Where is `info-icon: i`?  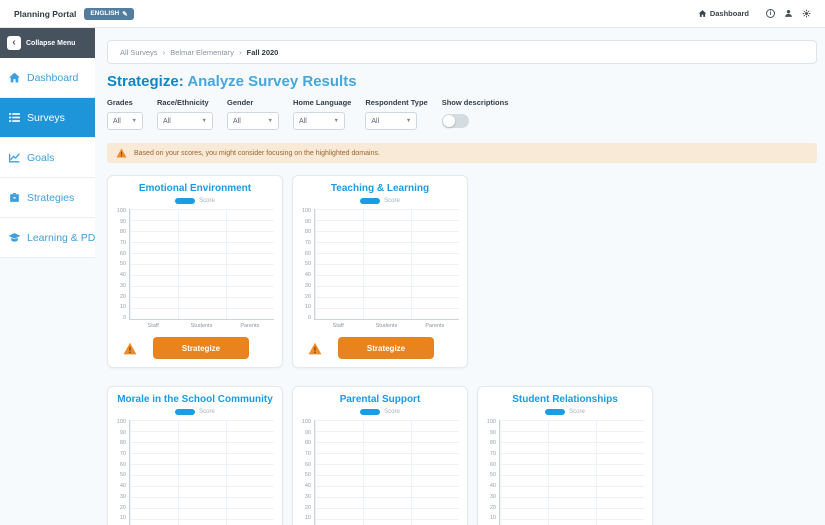 info-icon: i is located at coordinates (770, 13).